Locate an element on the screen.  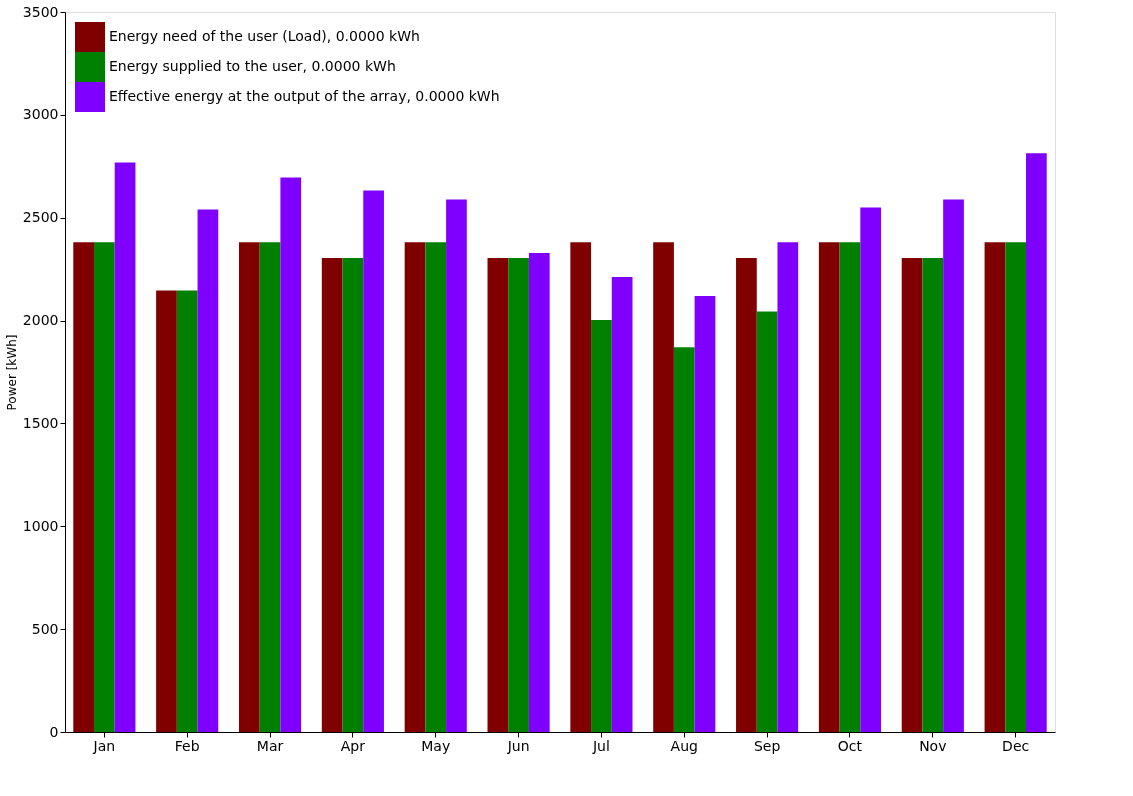
x-tick-label: Jul is located at coordinates (600, 745).